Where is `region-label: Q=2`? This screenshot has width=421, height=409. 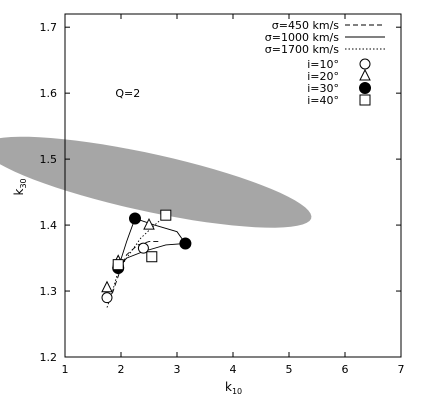
region-label: Q=2 is located at coordinates (127, 93).